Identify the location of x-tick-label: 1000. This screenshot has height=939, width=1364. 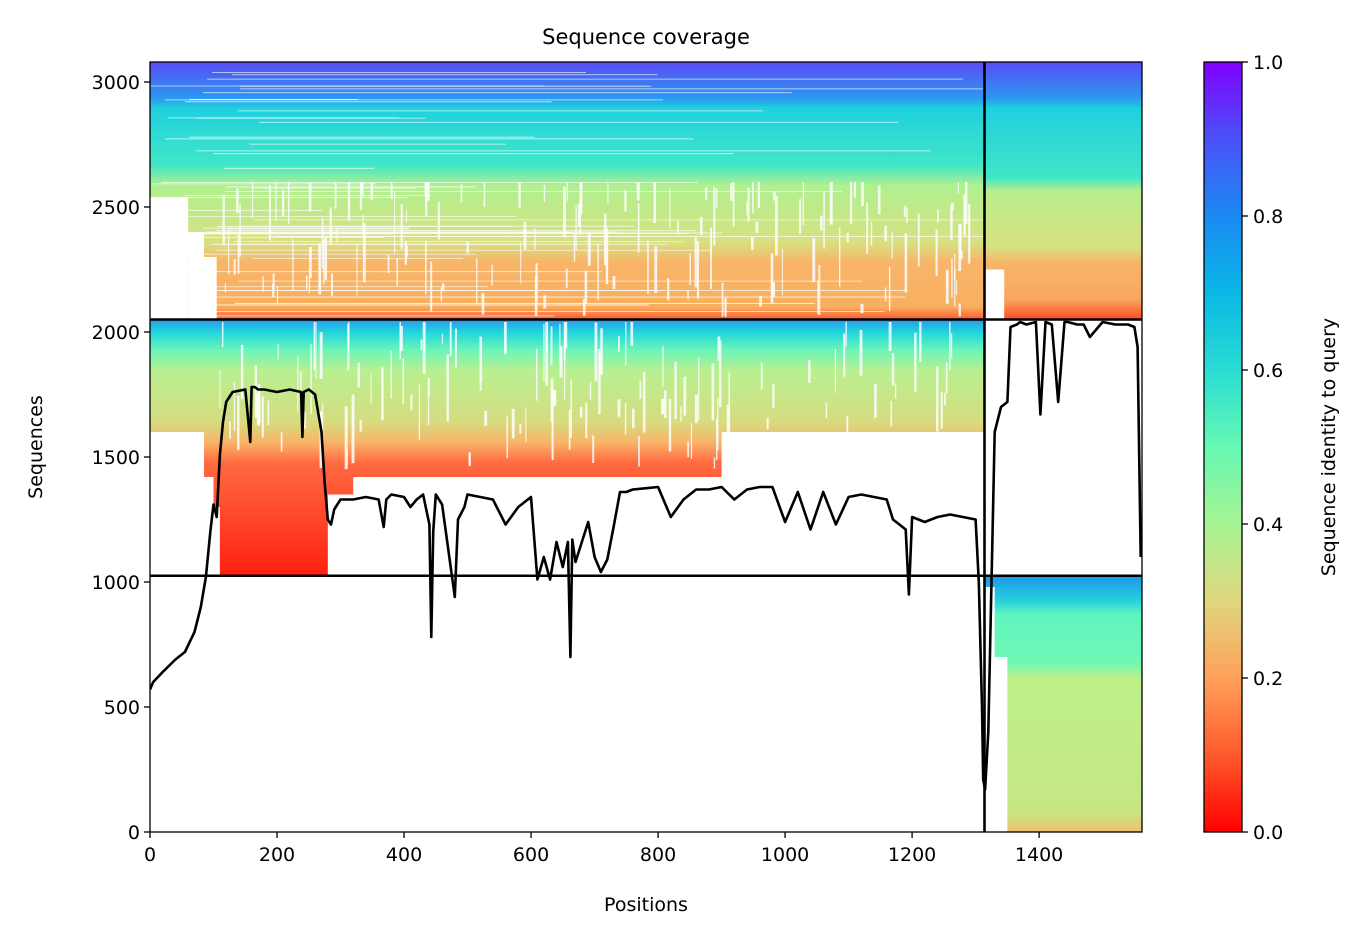
(785, 855).